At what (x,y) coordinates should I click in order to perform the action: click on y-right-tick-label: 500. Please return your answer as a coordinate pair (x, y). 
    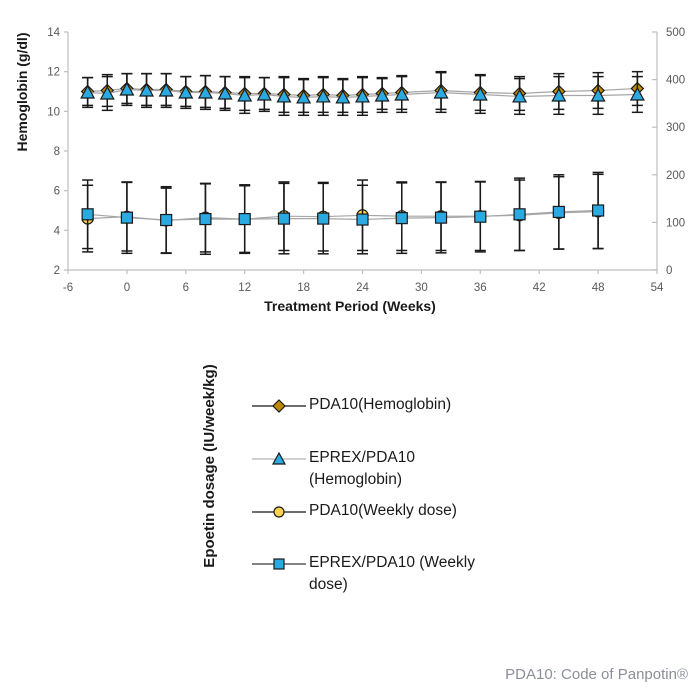
    Looking at the image, I should click on (675, 33).